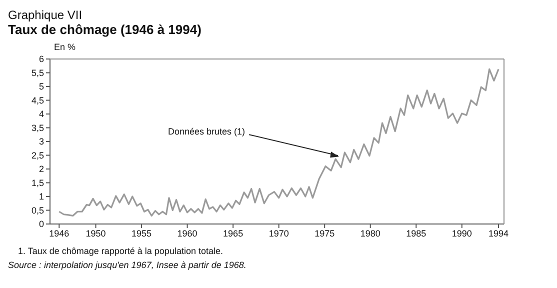 The height and width of the screenshot is (288, 557). What do you see at coordinates (462, 233) in the screenshot?
I see `x-tick-label: 1990` at bounding box center [462, 233].